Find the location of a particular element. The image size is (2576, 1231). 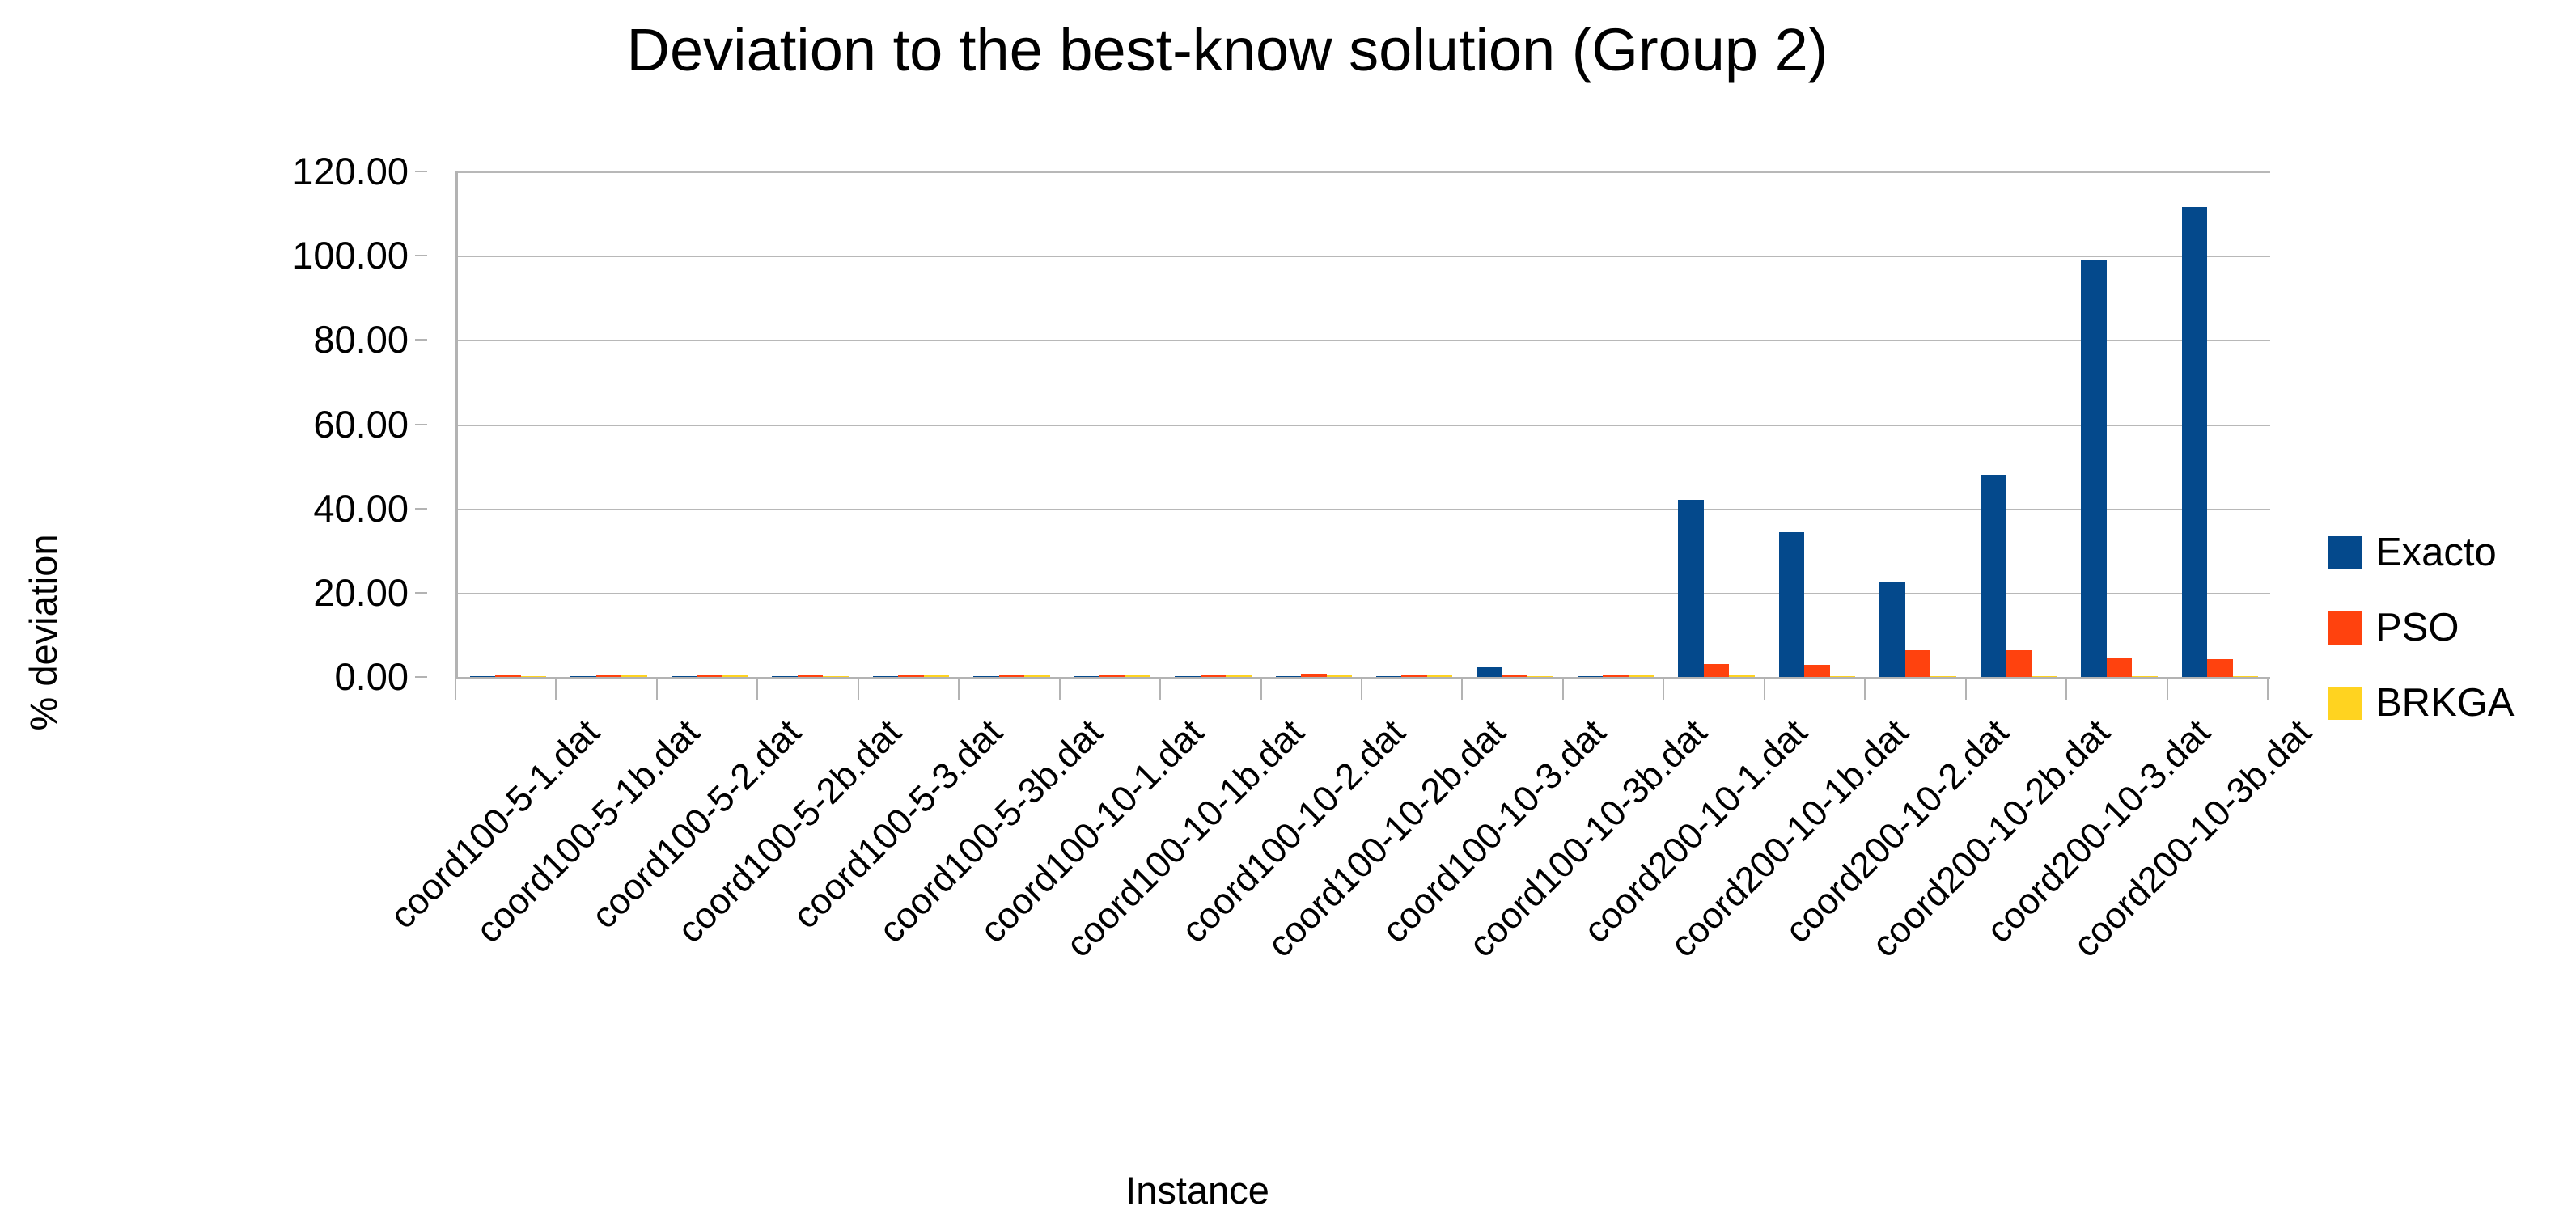

legend-label: BRKGA is located at coordinates (2445, 703).